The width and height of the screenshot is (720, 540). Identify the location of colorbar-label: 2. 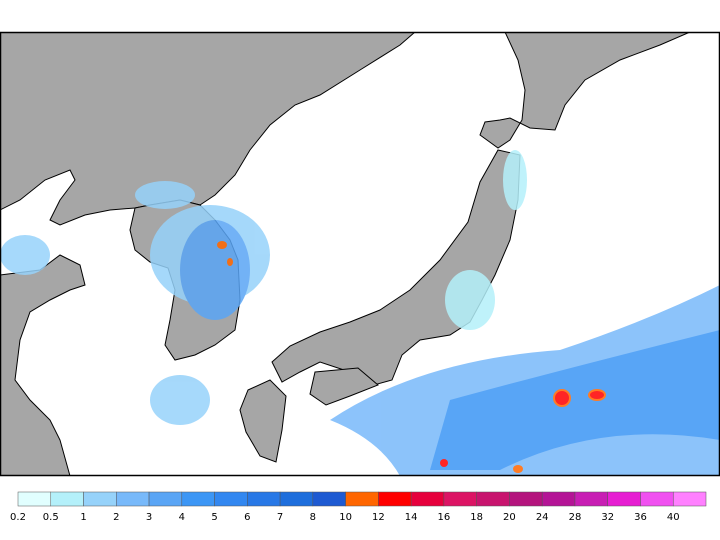
(116, 517).